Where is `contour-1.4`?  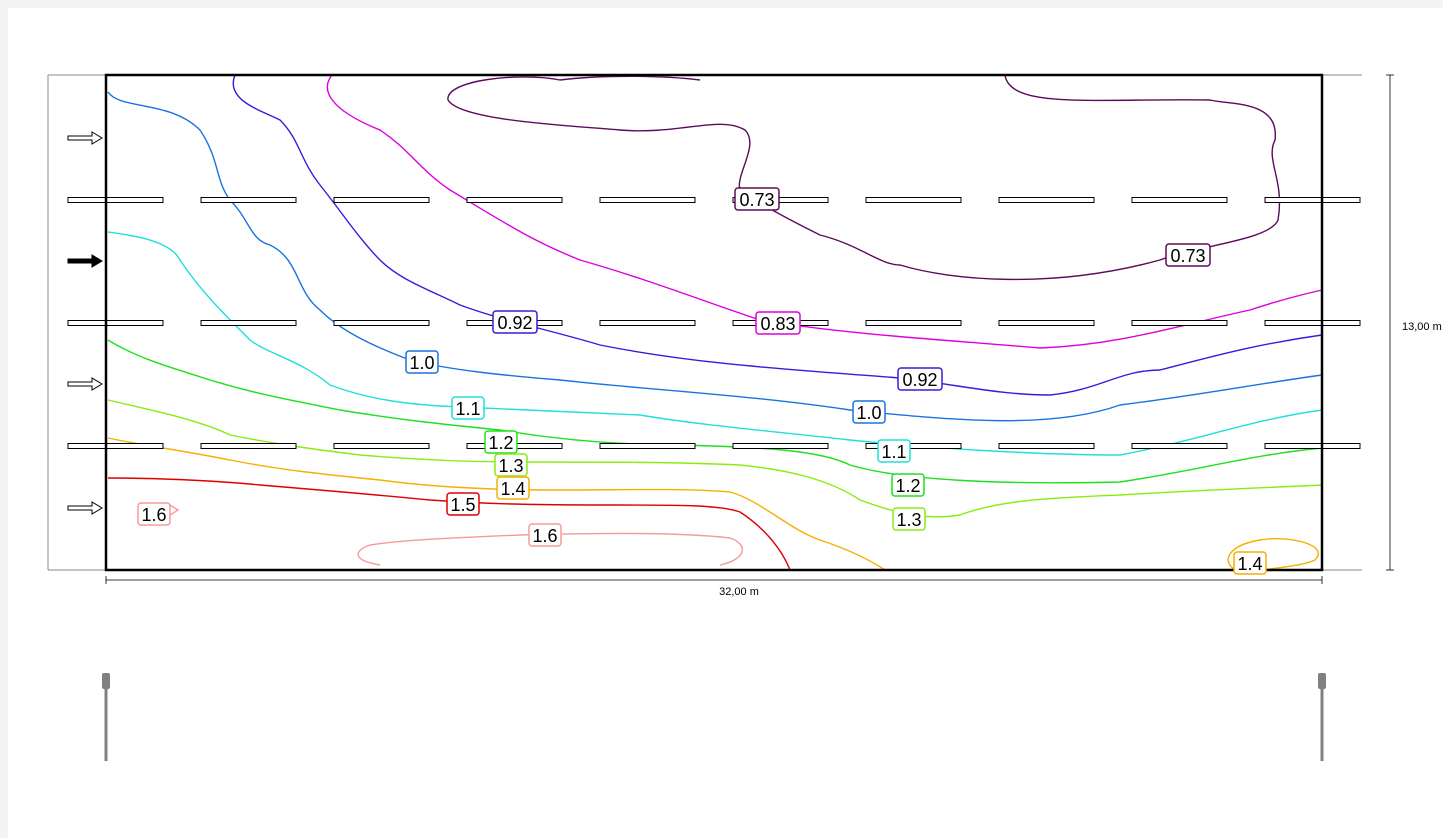
contour-1.4 is located at coordinates (496, 504).